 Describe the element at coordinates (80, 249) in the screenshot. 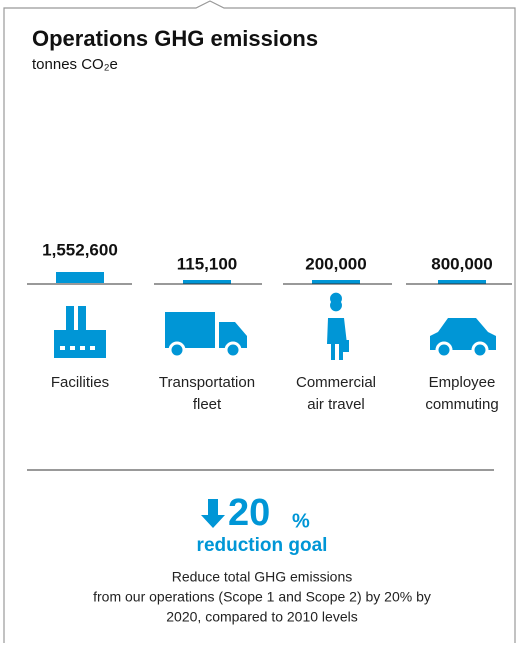

I see `value: 1,552,600` at that location.